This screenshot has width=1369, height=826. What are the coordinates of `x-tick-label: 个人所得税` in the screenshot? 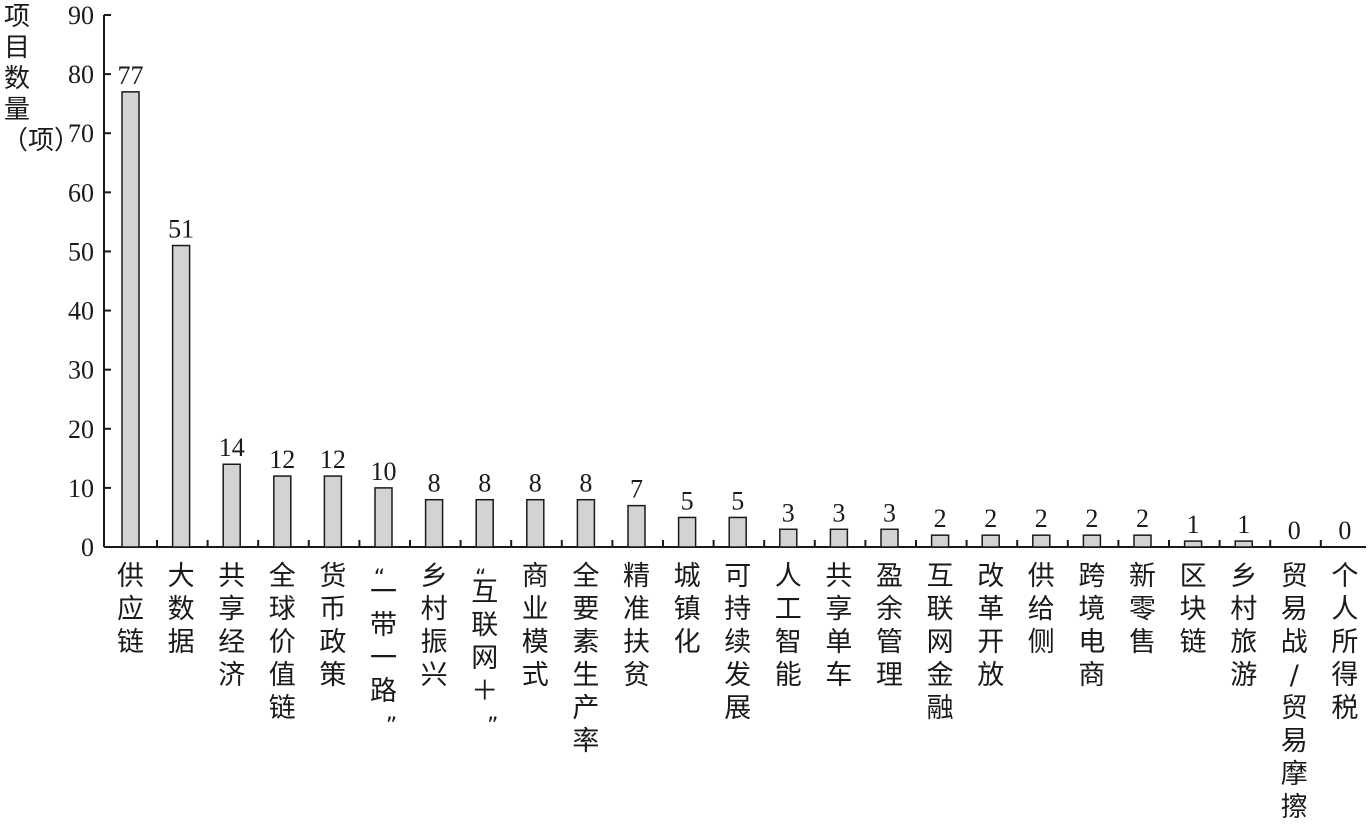 It's located at (1344, 642).